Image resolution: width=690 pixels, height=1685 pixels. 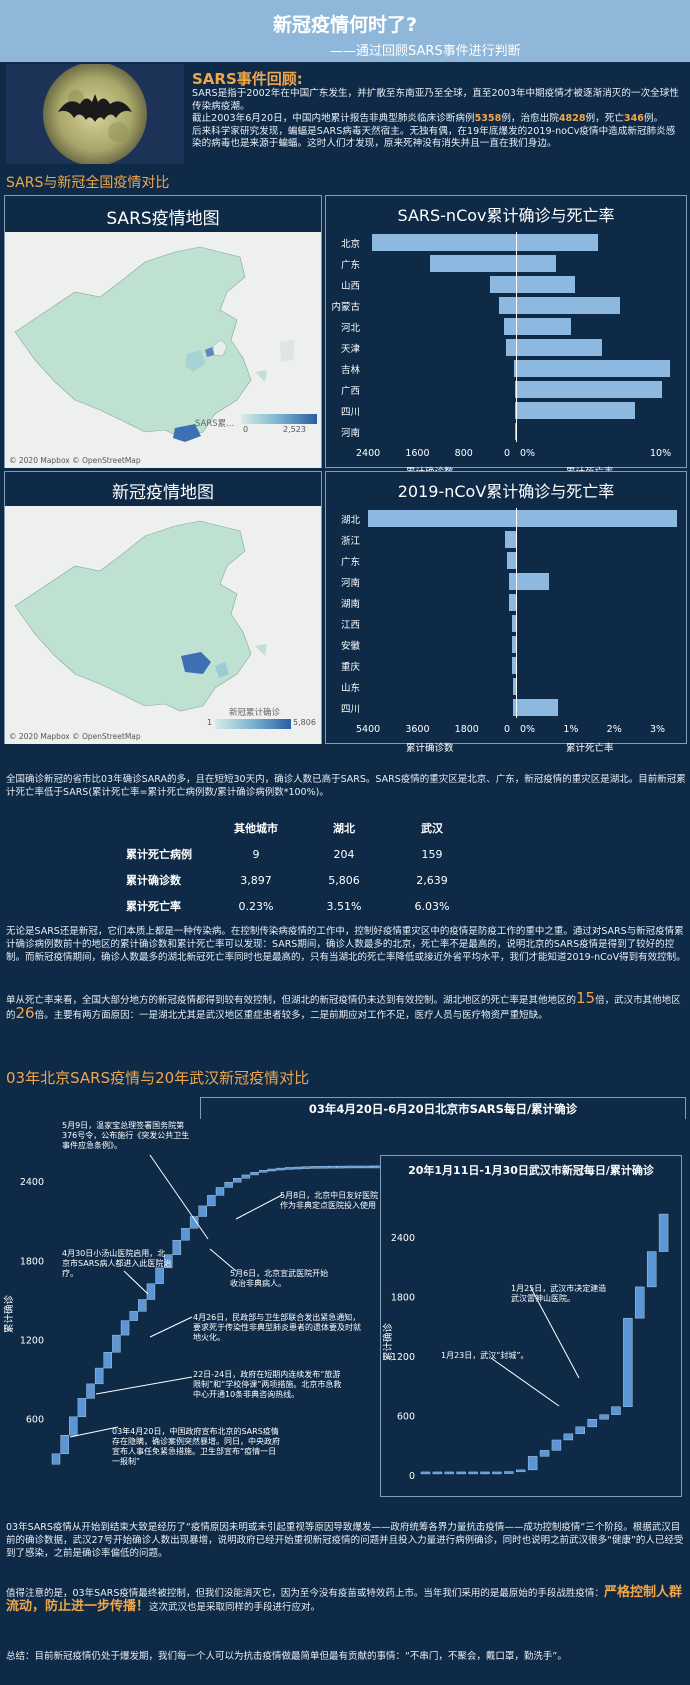 I want to click on annotation-arrow, so click(x=555, y=1333).